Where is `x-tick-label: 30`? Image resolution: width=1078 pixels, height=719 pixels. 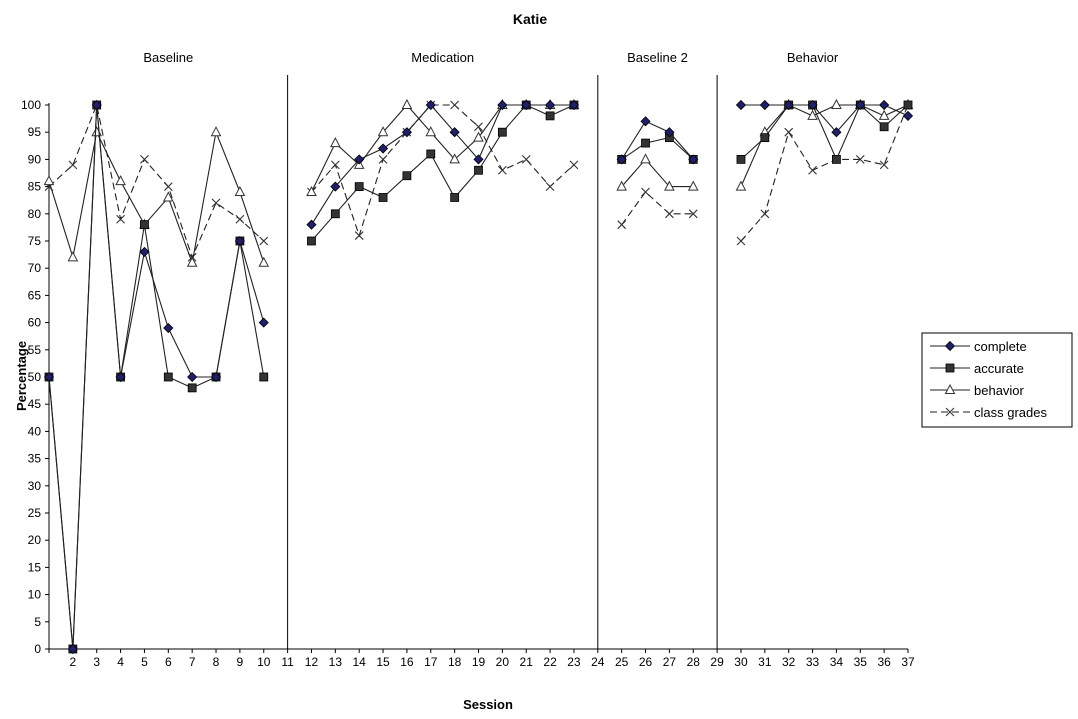
x-tick-label: 30 is located at coordinates (741, 662).